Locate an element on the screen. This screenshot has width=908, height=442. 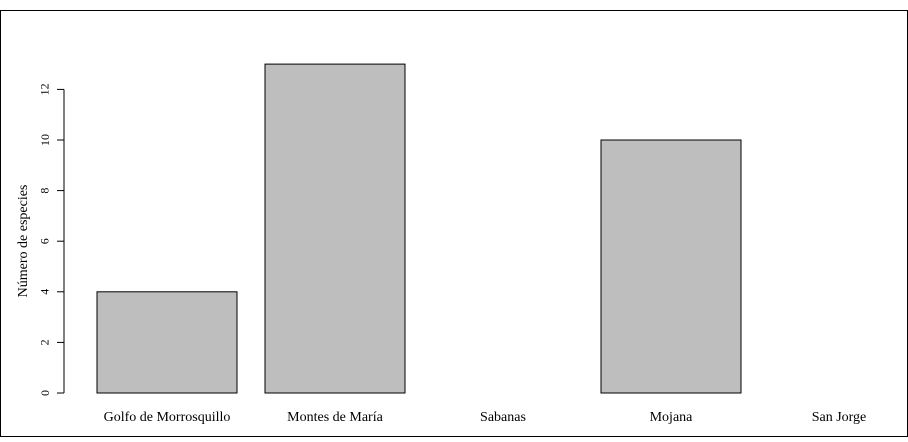
y-tick-label: 4 is located at coordinates (45, 292).